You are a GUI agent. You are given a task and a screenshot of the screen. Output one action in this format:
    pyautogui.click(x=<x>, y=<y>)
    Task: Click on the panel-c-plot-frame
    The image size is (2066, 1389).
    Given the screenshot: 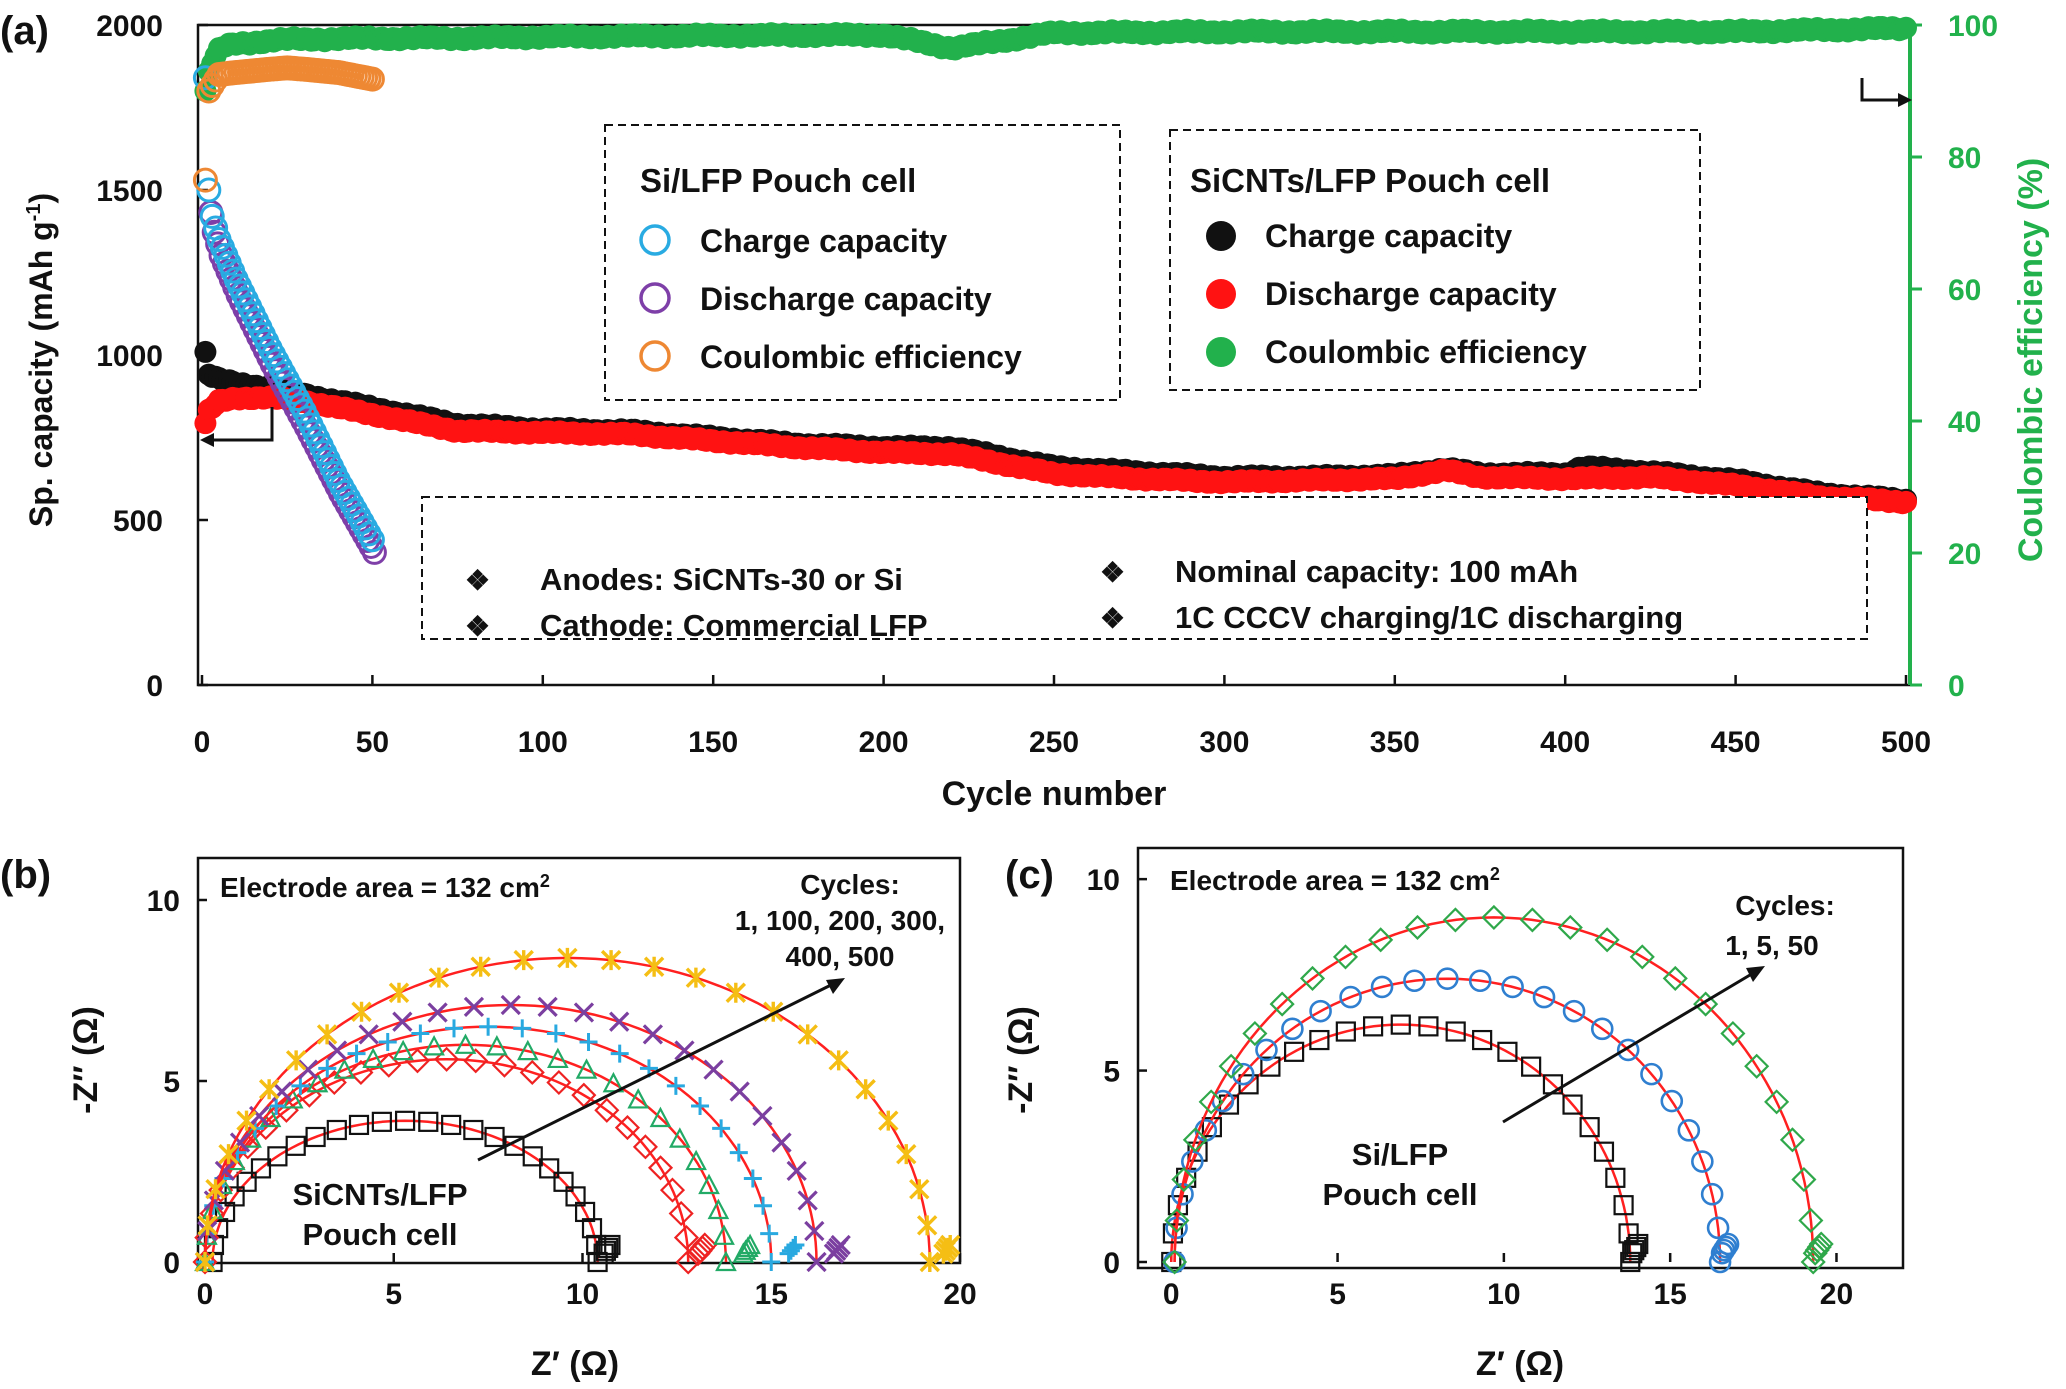 What is the action you would take?
    pyautogui.click(x=1520, y=1058)
    